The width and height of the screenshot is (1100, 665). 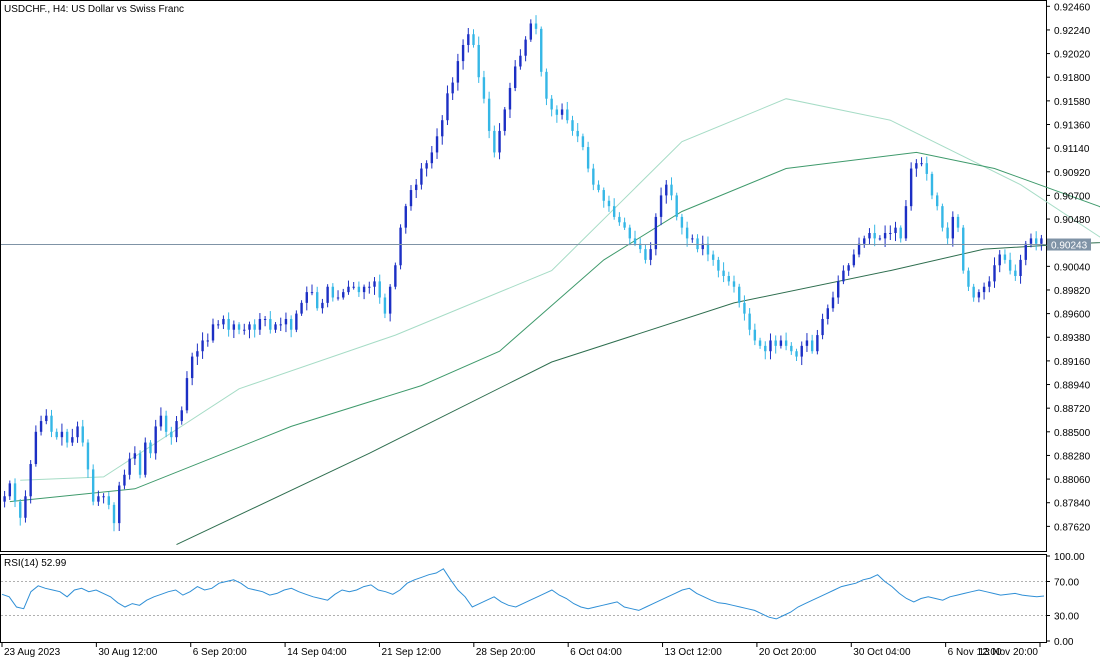 What do you see at coordinates (1072, 196) in the screenshot?
I see `price-tick-label: 0.90700` at bounding box center [1072, 196].